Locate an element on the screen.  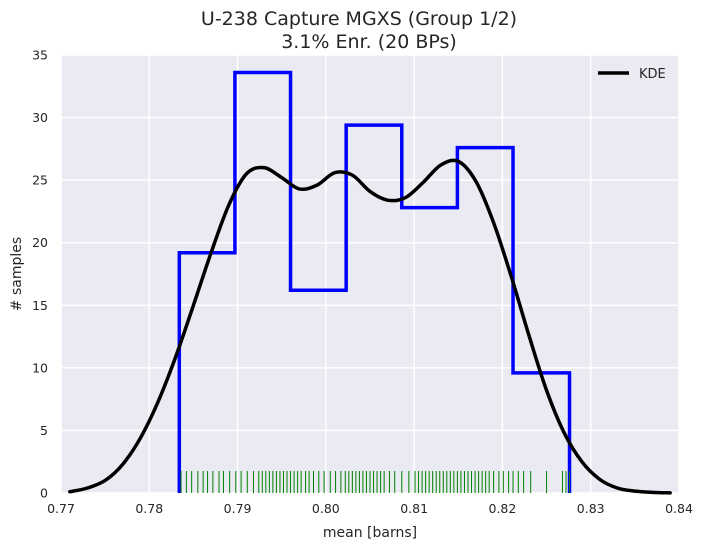
x-tick-label: 0.83 is located at coordinates (591, 508).